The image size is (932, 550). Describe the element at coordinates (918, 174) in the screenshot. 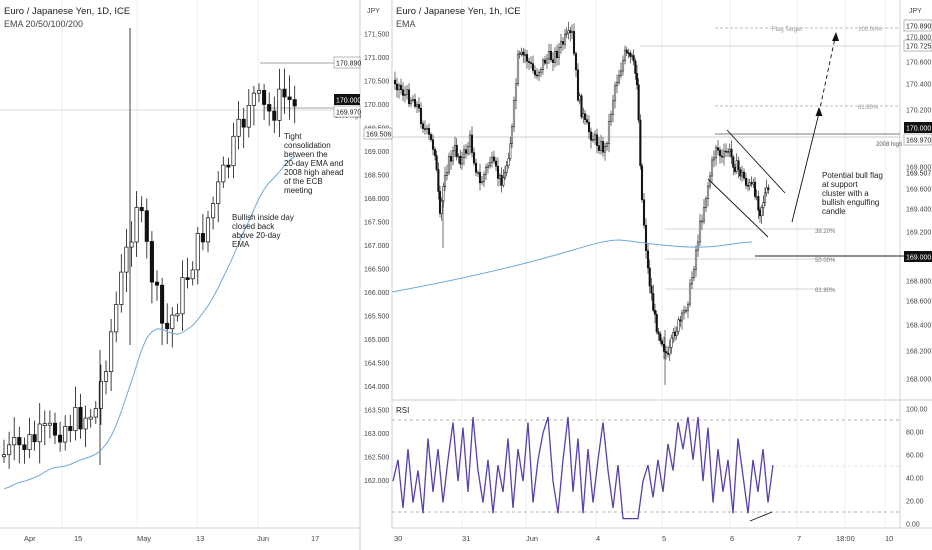

I see `svg-text: 169.507` at that location.